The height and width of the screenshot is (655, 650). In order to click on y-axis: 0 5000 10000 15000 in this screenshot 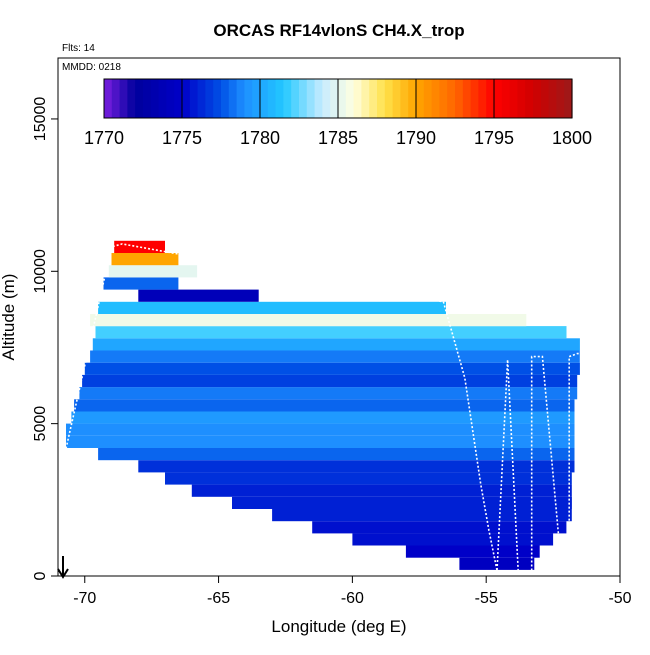, I will do `click(45, 338)`.